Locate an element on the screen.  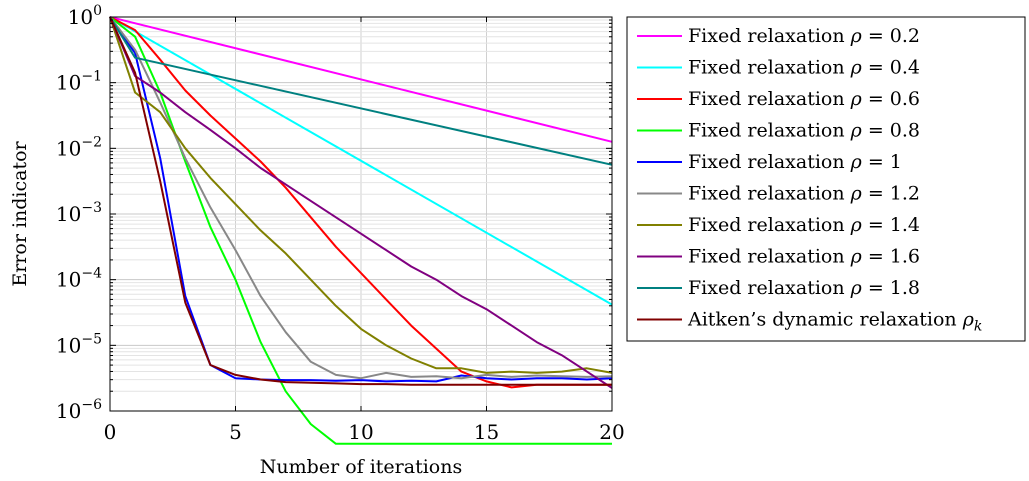
legend-label-value: = 0.4 is located at coordinates (891, 68).